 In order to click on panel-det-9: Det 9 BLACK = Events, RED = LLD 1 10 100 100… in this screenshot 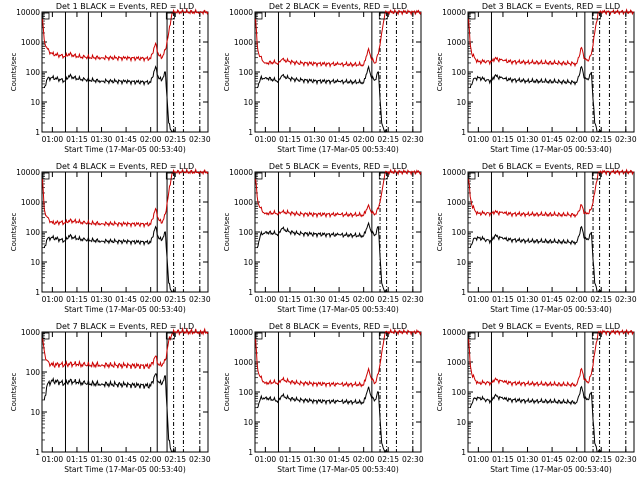, I will do `click(536, 398)`.